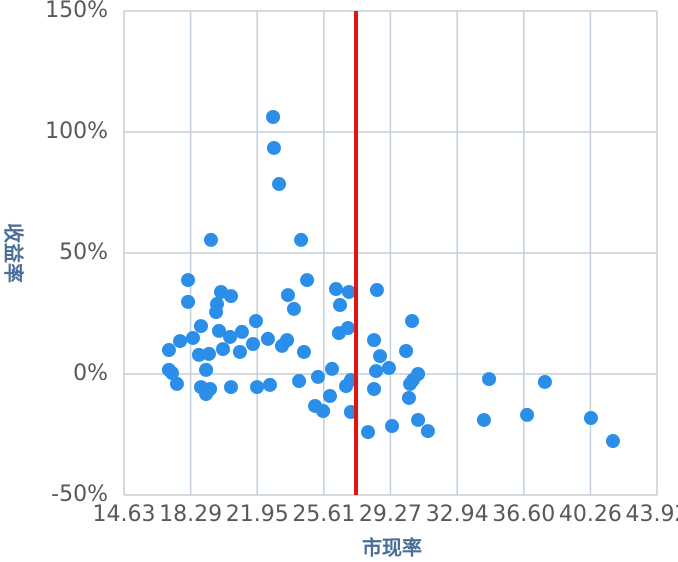 The height and width of the screenshot is (562, 678). Describe the element at coordinates (590, 514) in the screenshot. I see `x-tick-label: 40.26` at that location.